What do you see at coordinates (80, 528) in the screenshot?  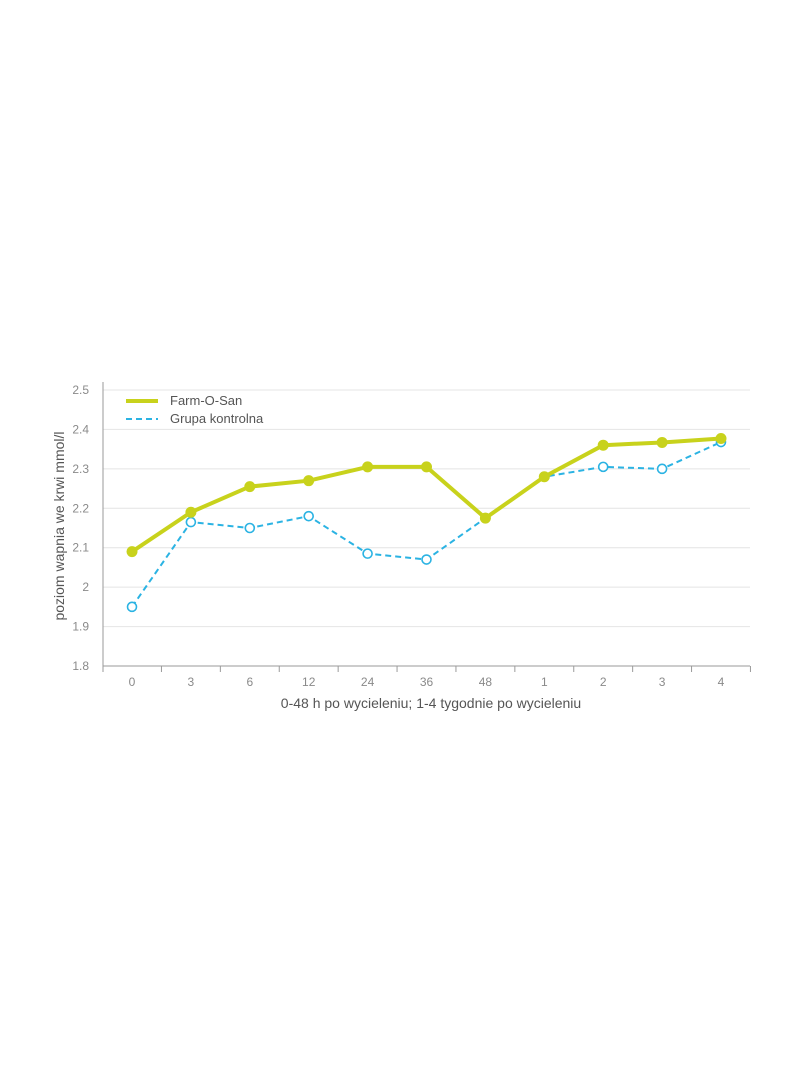 I see `y-tick-labels: 1.8 1.9 2 2.1 2.2 2.3 2.4 2.5` at bounding box center [80, 528].